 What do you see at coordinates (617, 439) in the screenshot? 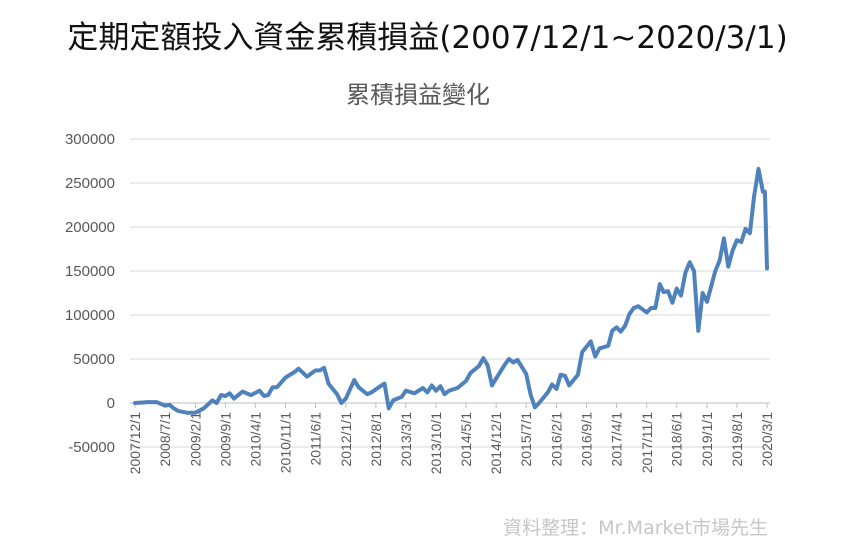
I see `x-tick-label: 2017/4/1` at bounding box center [617, 439].